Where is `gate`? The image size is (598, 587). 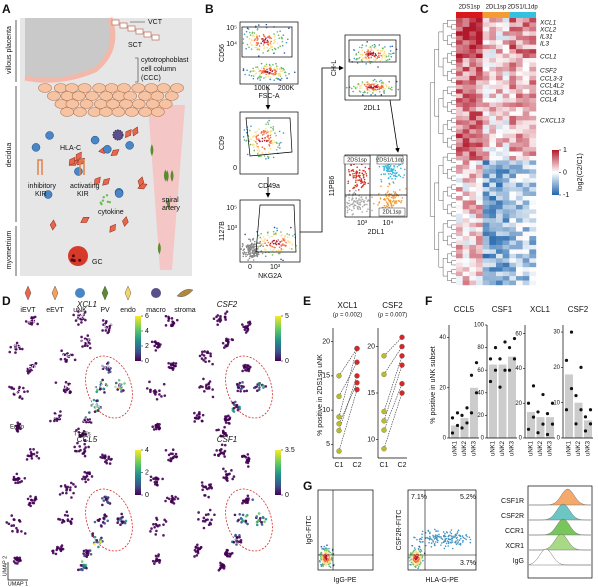
gate is located at coordinates (269, 137).